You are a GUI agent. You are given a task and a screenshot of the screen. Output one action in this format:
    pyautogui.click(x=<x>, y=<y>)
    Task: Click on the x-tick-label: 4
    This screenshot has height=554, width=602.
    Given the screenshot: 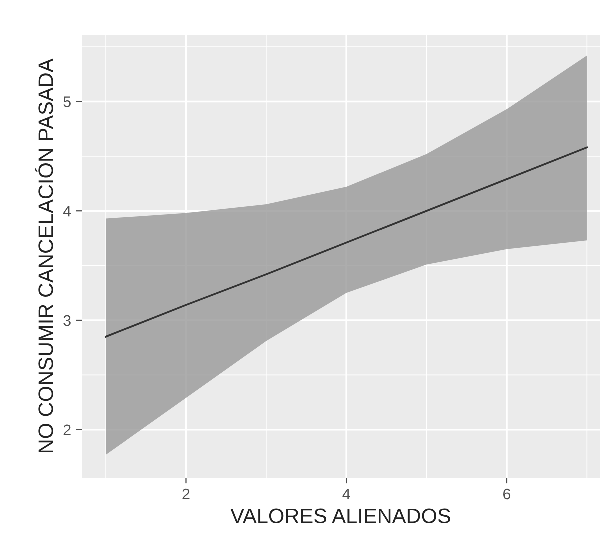 What is the action you would take?
    pyautogui.click(x=346, y=494)
    